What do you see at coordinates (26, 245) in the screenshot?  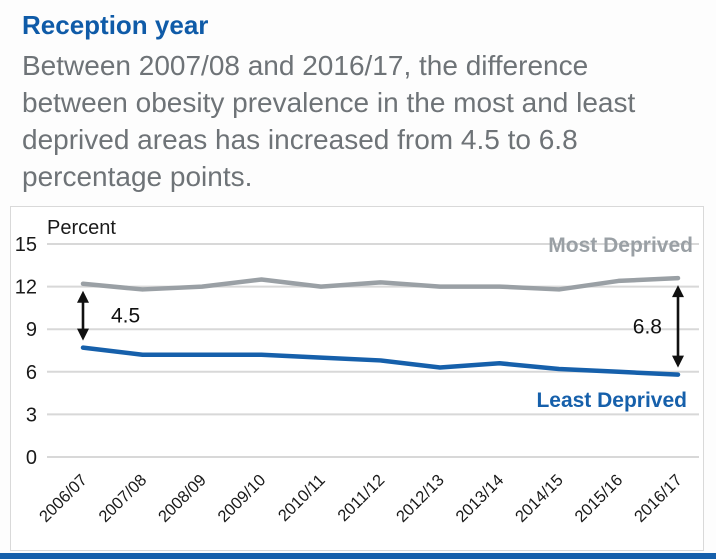 I see `y-tick-label: 15` at bounding box center [26, 245].